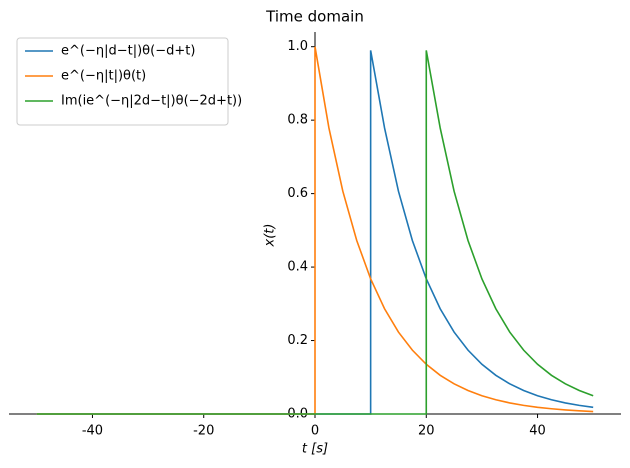 This screenshot has width=630, height=468. Describe the element at coordinates (314, 17) in the screenshot. I see `chart-title: Time domain` at that location.